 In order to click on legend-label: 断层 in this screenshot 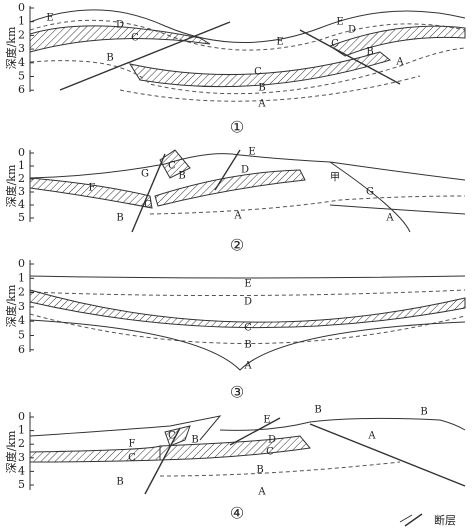, I will do `click(445, 520)`.